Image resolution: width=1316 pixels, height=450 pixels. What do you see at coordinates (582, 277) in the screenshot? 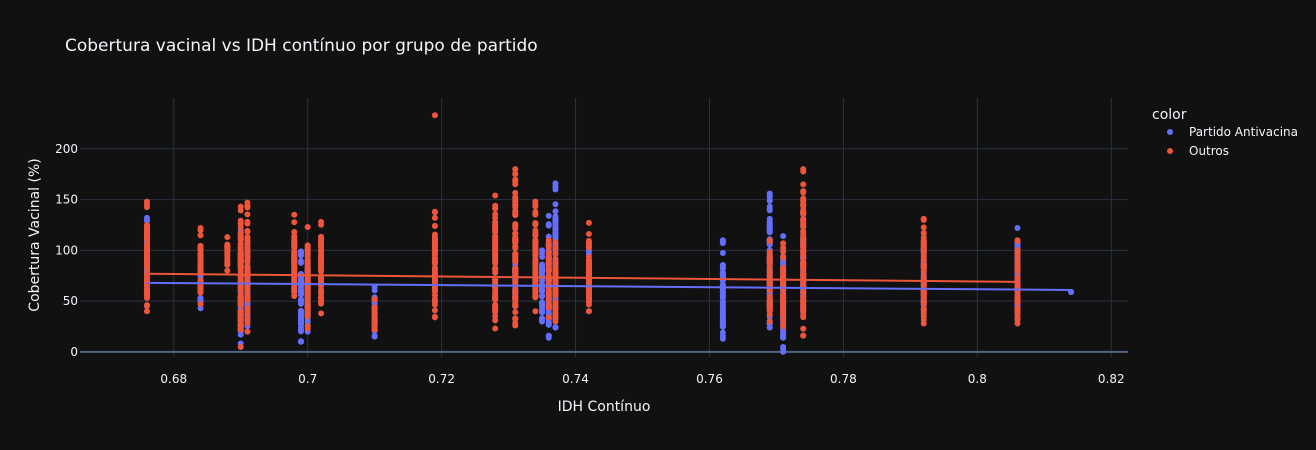
I see `trend-line-outros` at bounding box center [582, 277].